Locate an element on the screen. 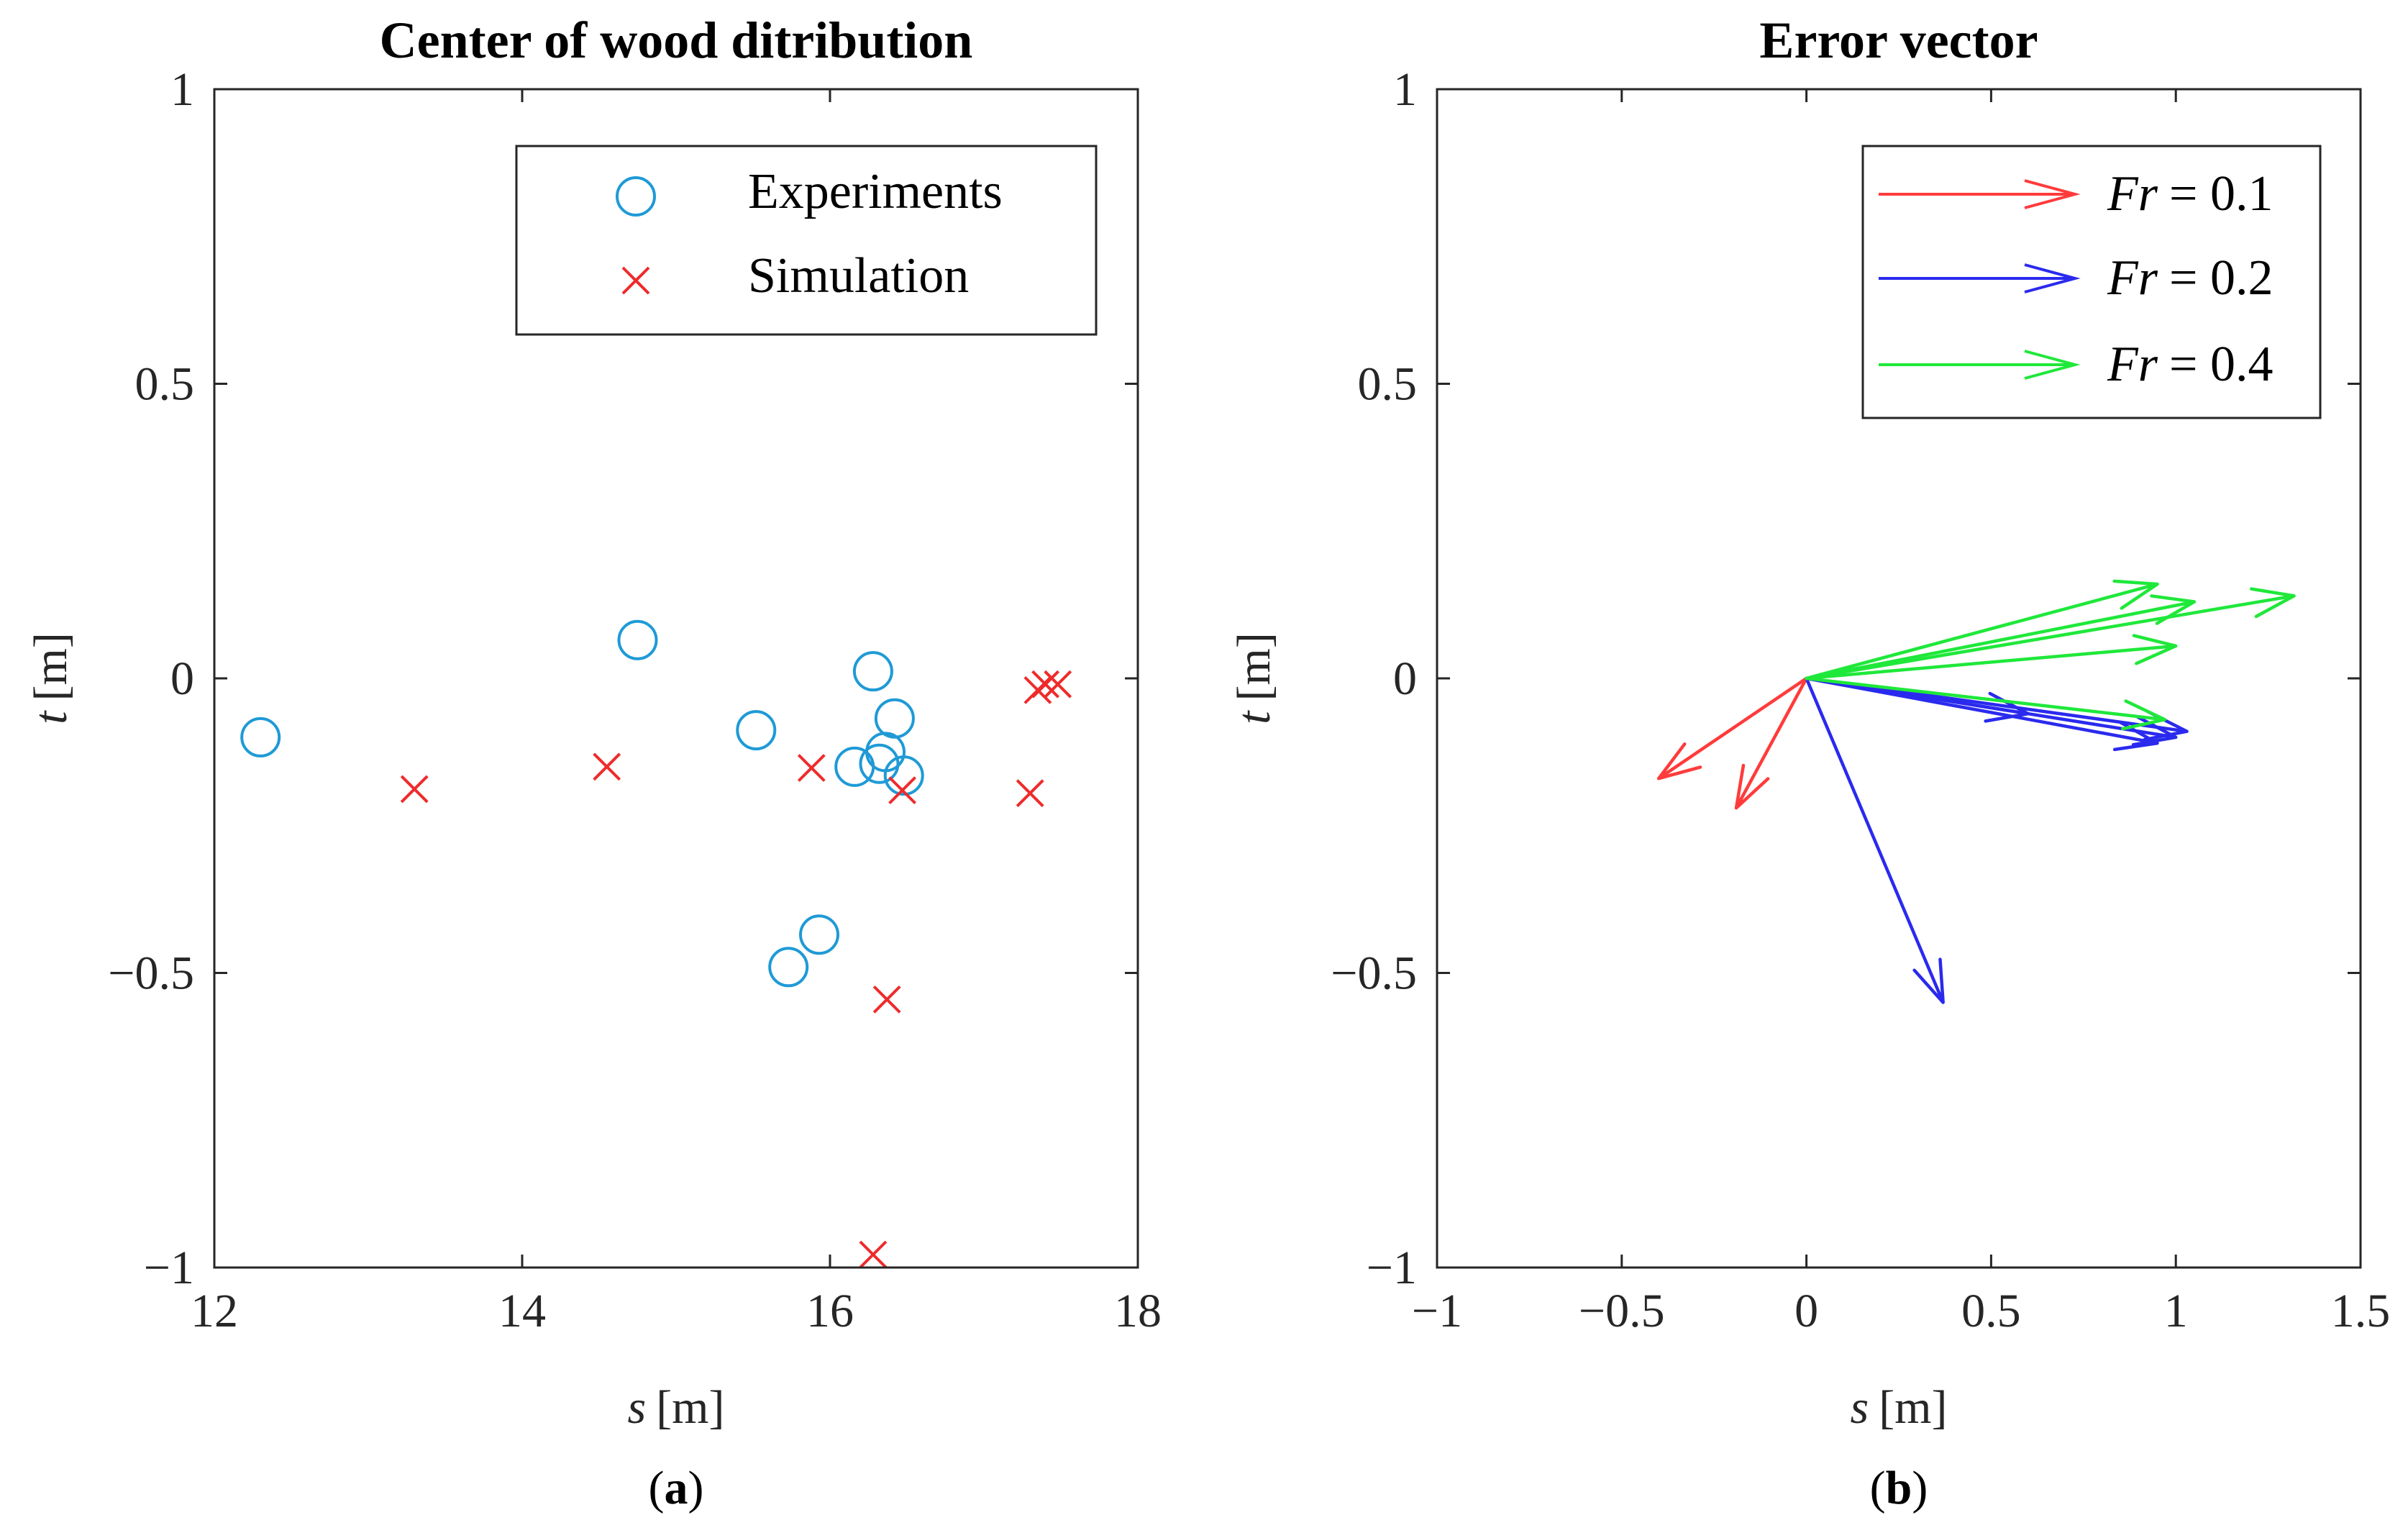 This screenshot has width=2408, height=1538. chart-b-x-axis-label: s [m] is located at coordinates (1899, 1407).